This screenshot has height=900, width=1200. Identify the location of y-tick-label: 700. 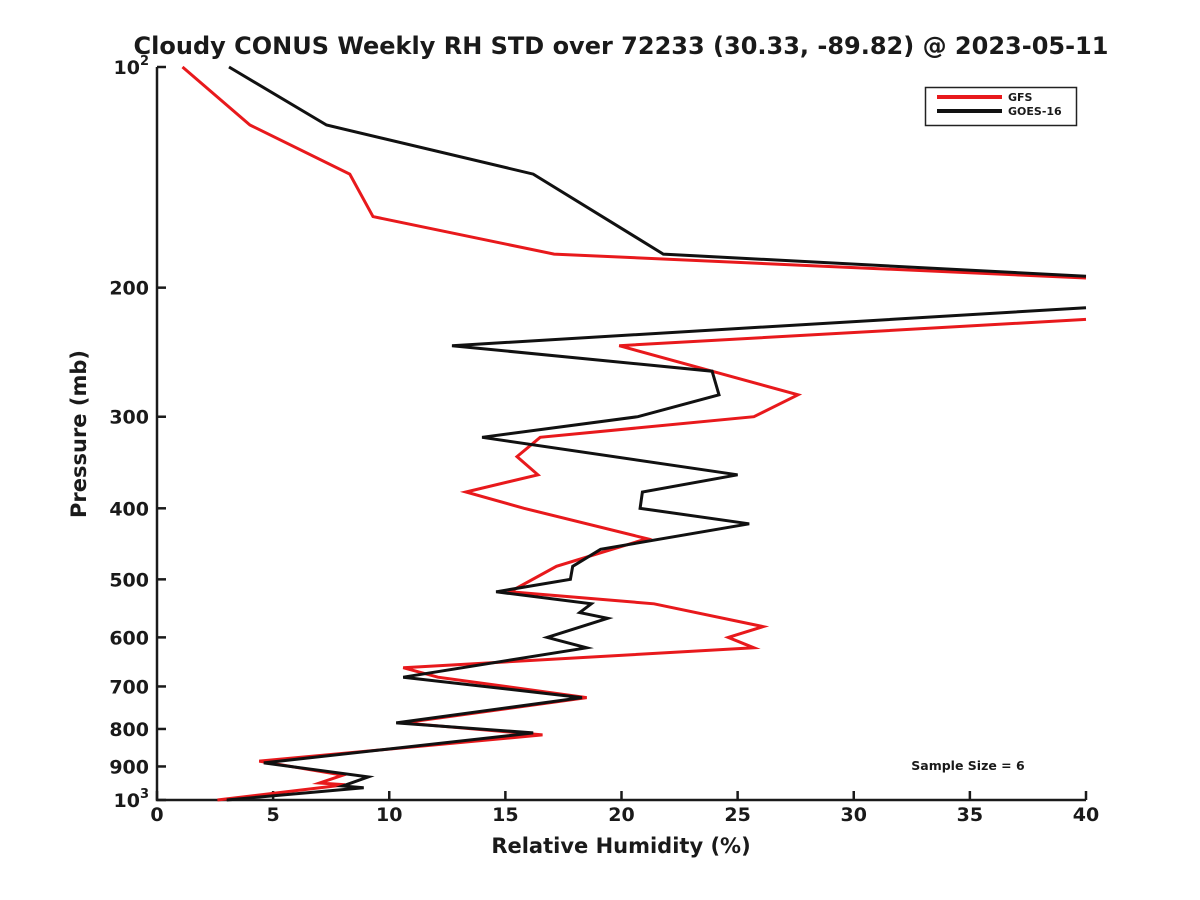
(129, 687).